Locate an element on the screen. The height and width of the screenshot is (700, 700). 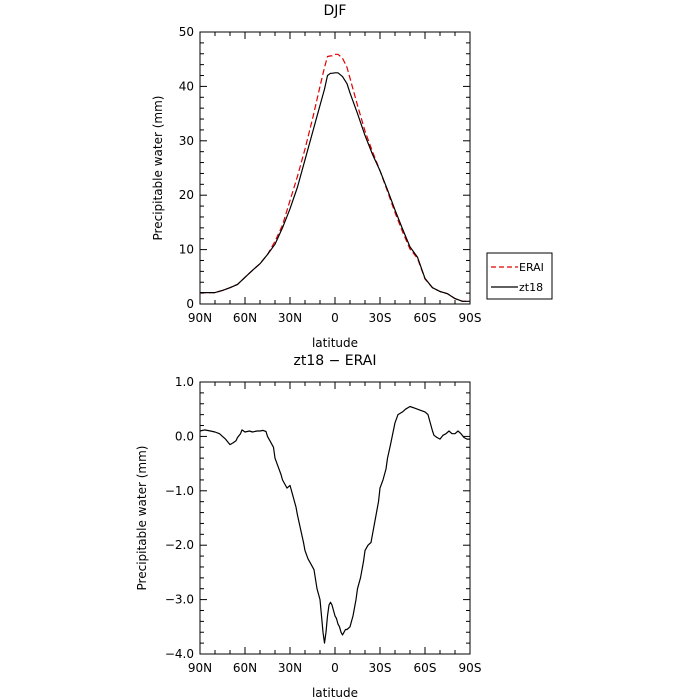
y-tick-label: 20 is located at coordinates (186, 195).